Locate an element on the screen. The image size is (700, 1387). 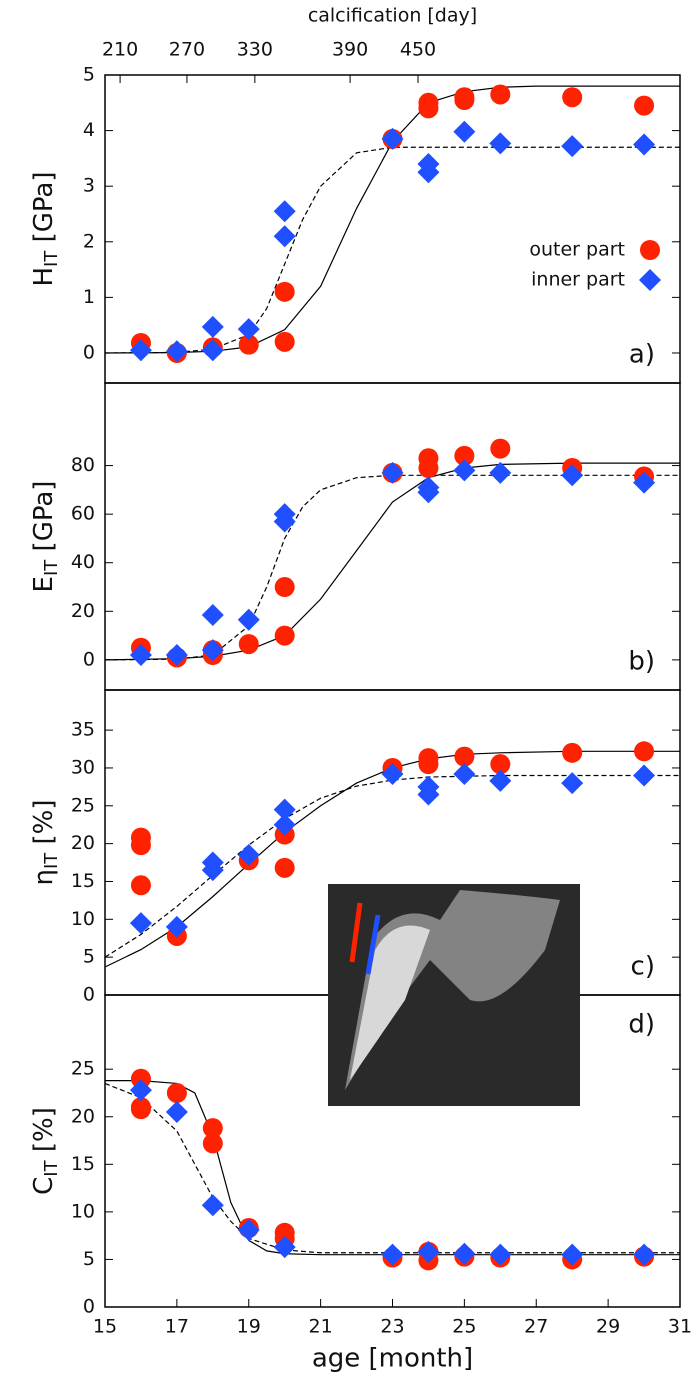
x-tick-label: 25 is located at coordinates (464, 1327).